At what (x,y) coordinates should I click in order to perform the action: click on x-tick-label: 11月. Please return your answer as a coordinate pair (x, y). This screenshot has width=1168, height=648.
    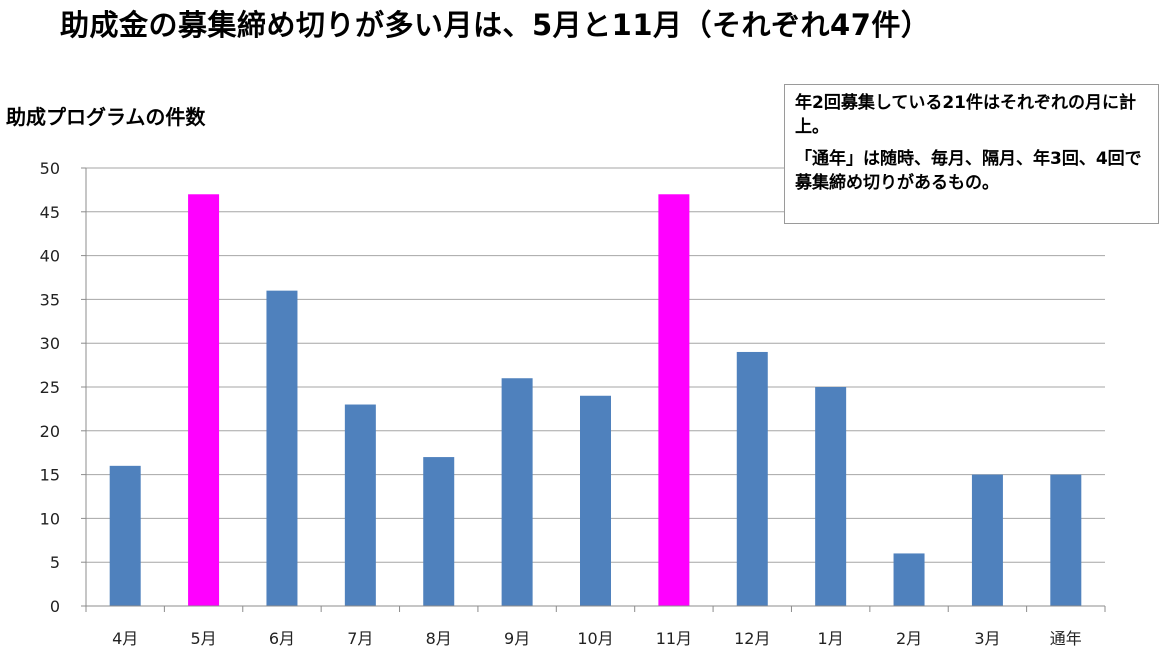
    Looking at the image, I should click on (674, 638).